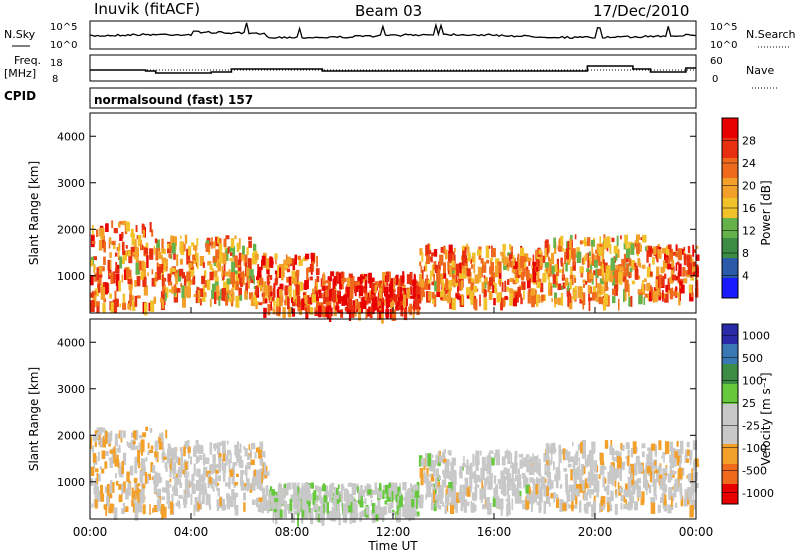 This screenshot has width=800, height=554. Describe the element at coordinates (393, 532) in the screenshot. I see `xtick-label: 12:00` at that location.